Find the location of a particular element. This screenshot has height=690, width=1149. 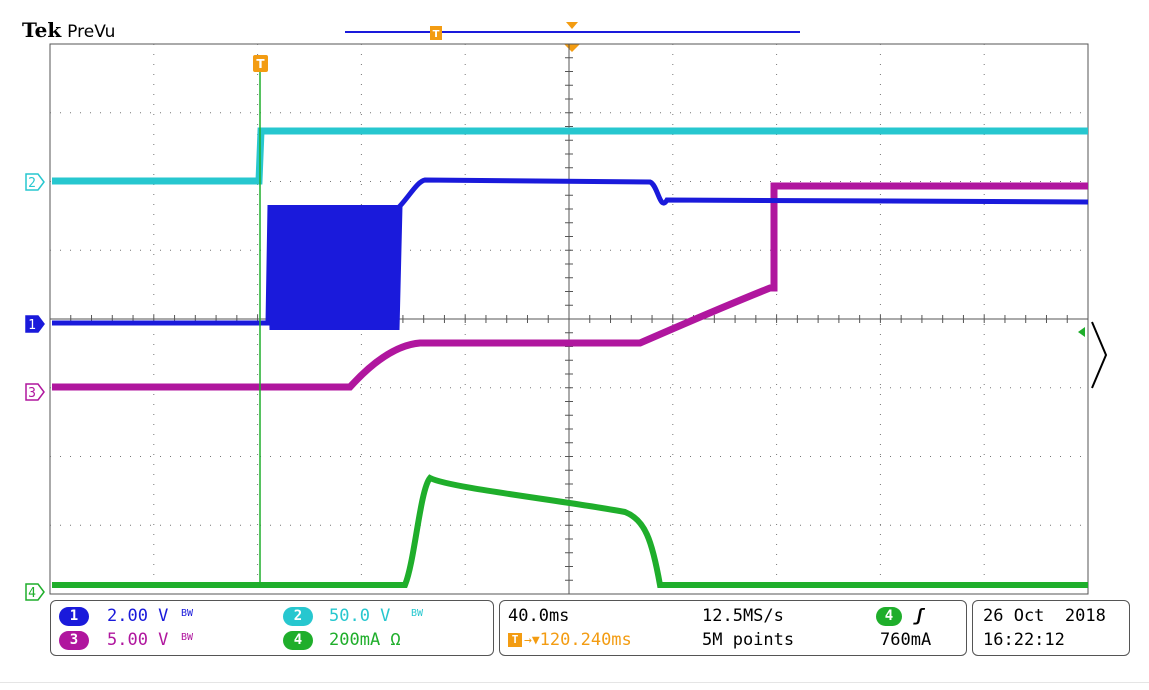

date-readout: 26 Oct 2018 is located at coordinates (1044, 616).